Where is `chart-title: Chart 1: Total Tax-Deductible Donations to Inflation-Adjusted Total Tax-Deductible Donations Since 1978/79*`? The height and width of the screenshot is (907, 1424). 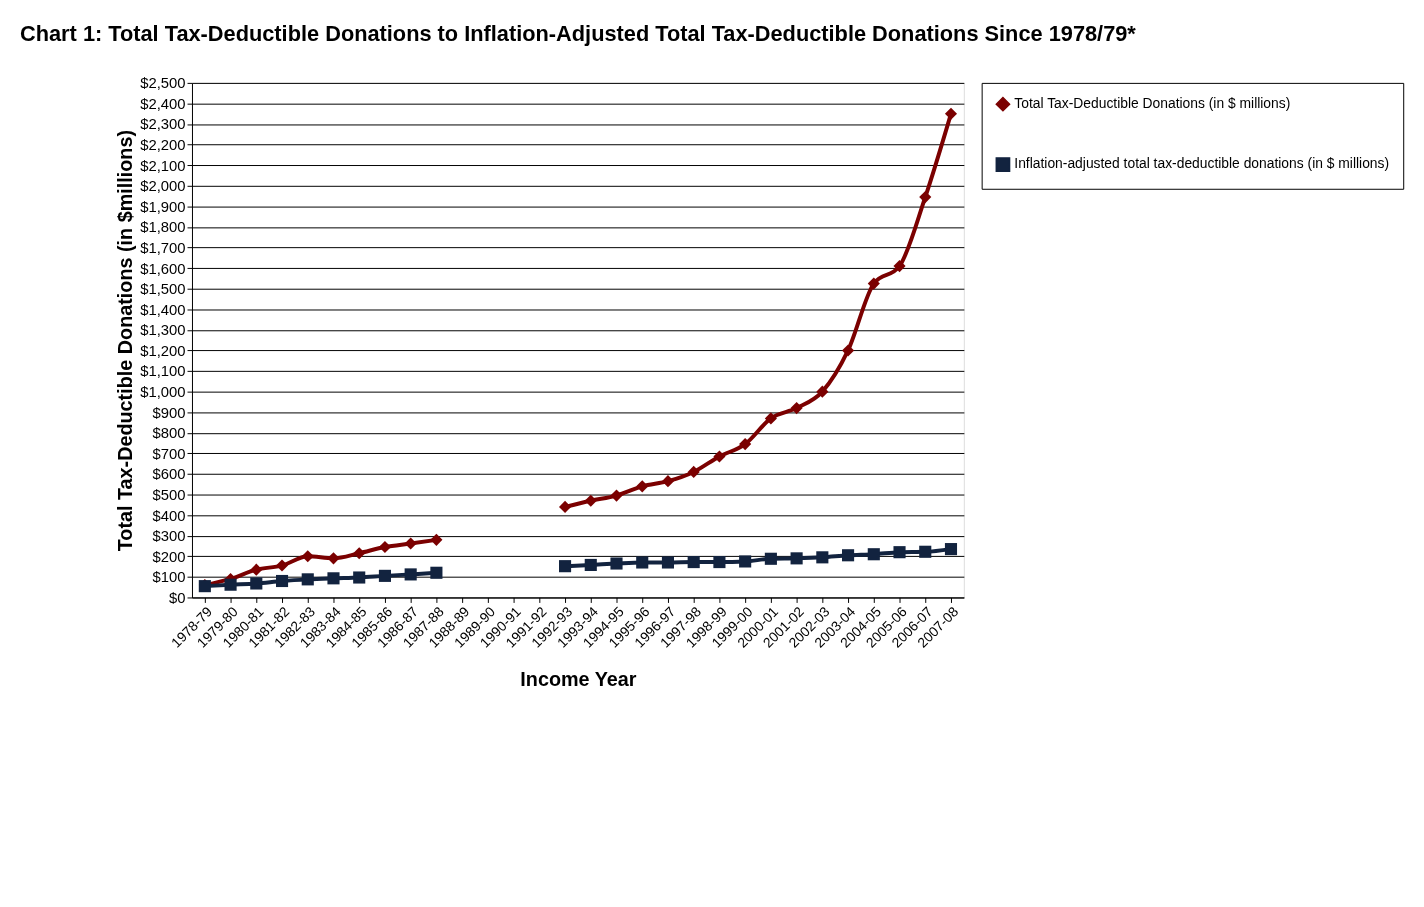
chart-title: Chart 1: Total Tax-Deductible Donations to Inflation-Adjusted Total Tax-Deductible Donations Since 1978/79* is located at coordinates (578, 34).